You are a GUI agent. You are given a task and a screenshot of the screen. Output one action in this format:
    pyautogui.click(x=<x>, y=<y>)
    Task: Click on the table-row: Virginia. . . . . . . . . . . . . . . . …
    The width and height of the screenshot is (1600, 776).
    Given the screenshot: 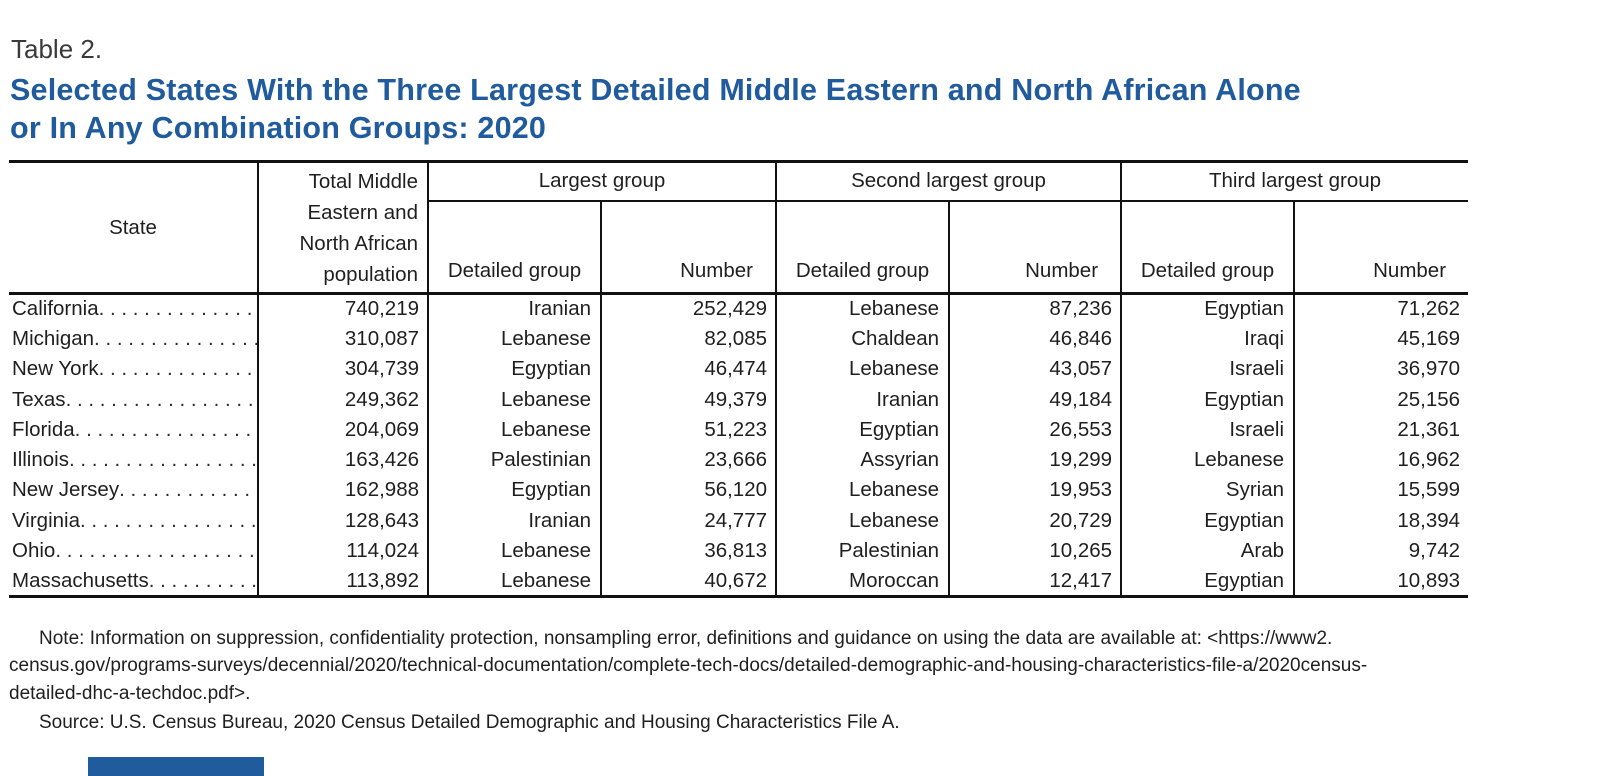 What is the action you would take?
    pyautogui.click(x=739, y=520)
    